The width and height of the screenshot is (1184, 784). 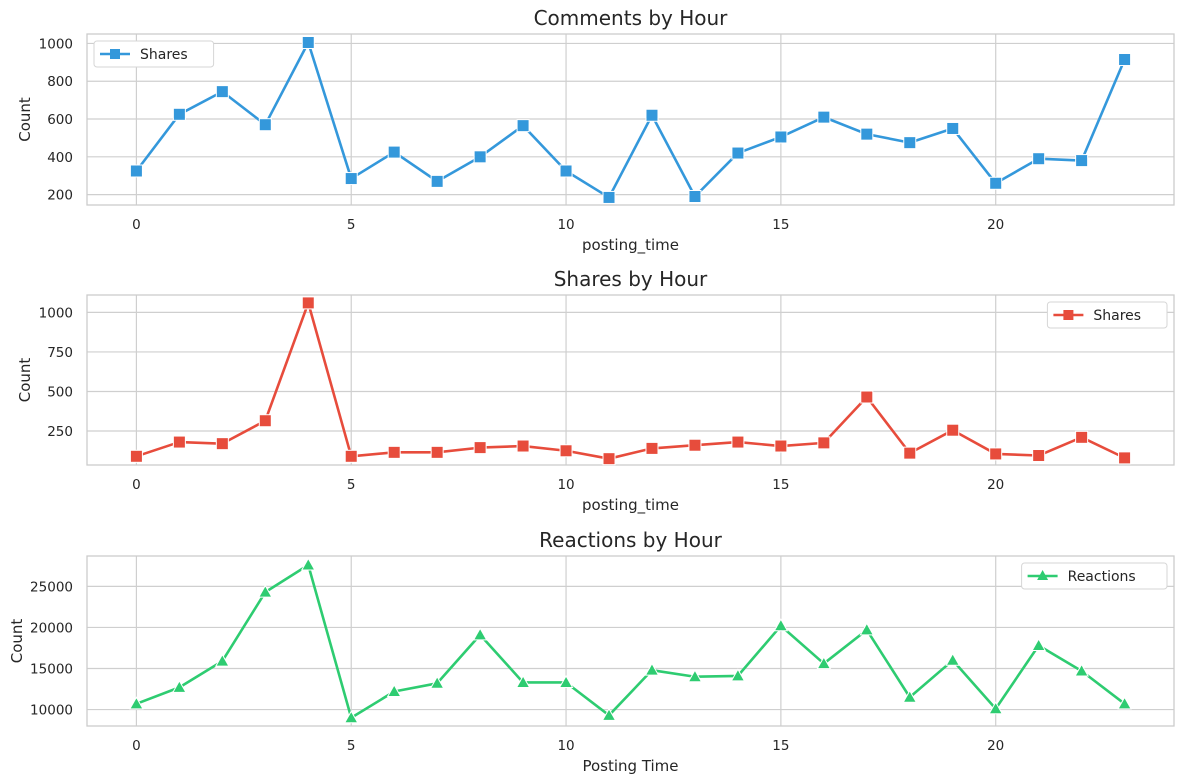 What do you see at coordinates (51, 670) in the screenshot?
I see `y-tick-label: 15000` at bounding box center [51, 670].